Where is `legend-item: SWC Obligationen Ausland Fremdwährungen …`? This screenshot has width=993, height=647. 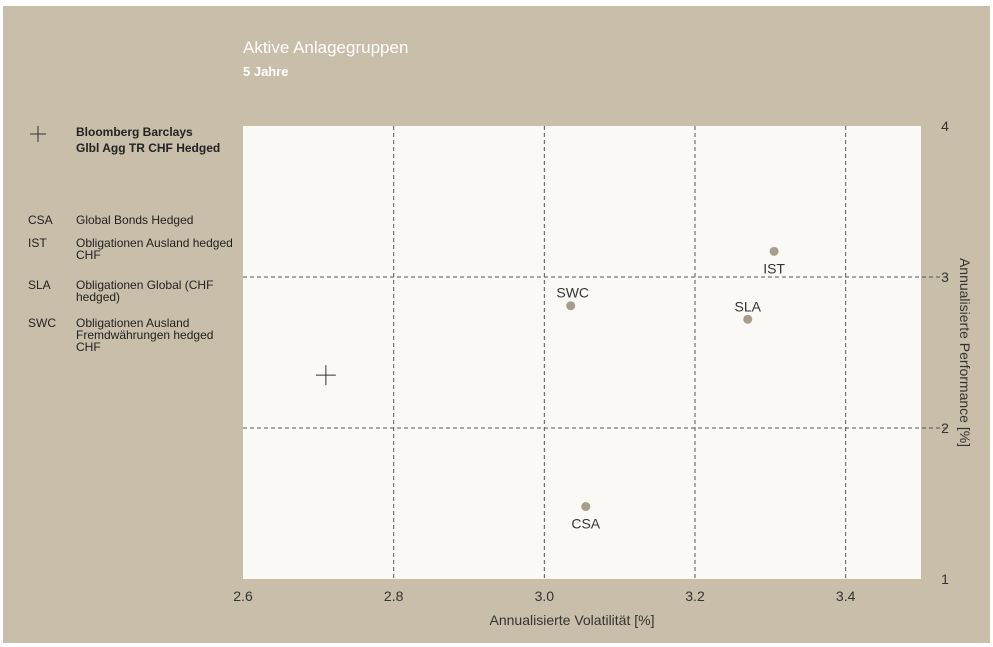 legend-item: SWC Obligationen Ausland Fremdwährungen … is located at coordinates (133, 337).